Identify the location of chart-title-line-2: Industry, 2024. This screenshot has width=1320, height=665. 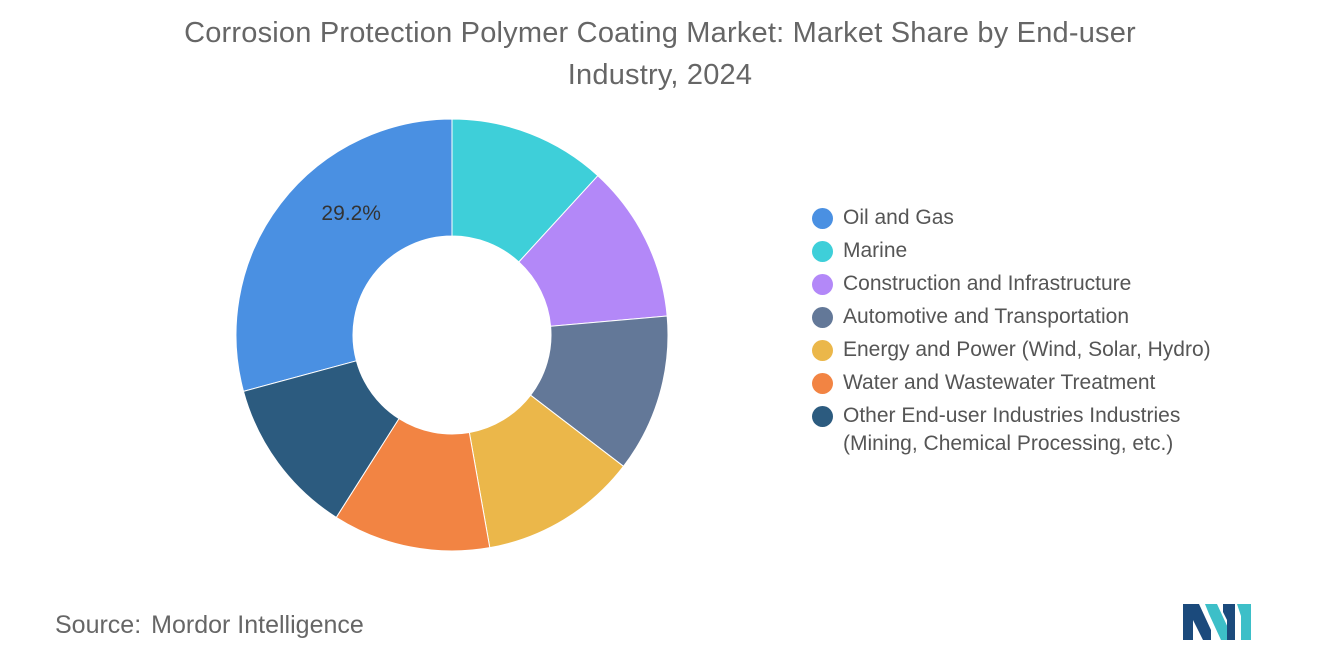
(660, 75).